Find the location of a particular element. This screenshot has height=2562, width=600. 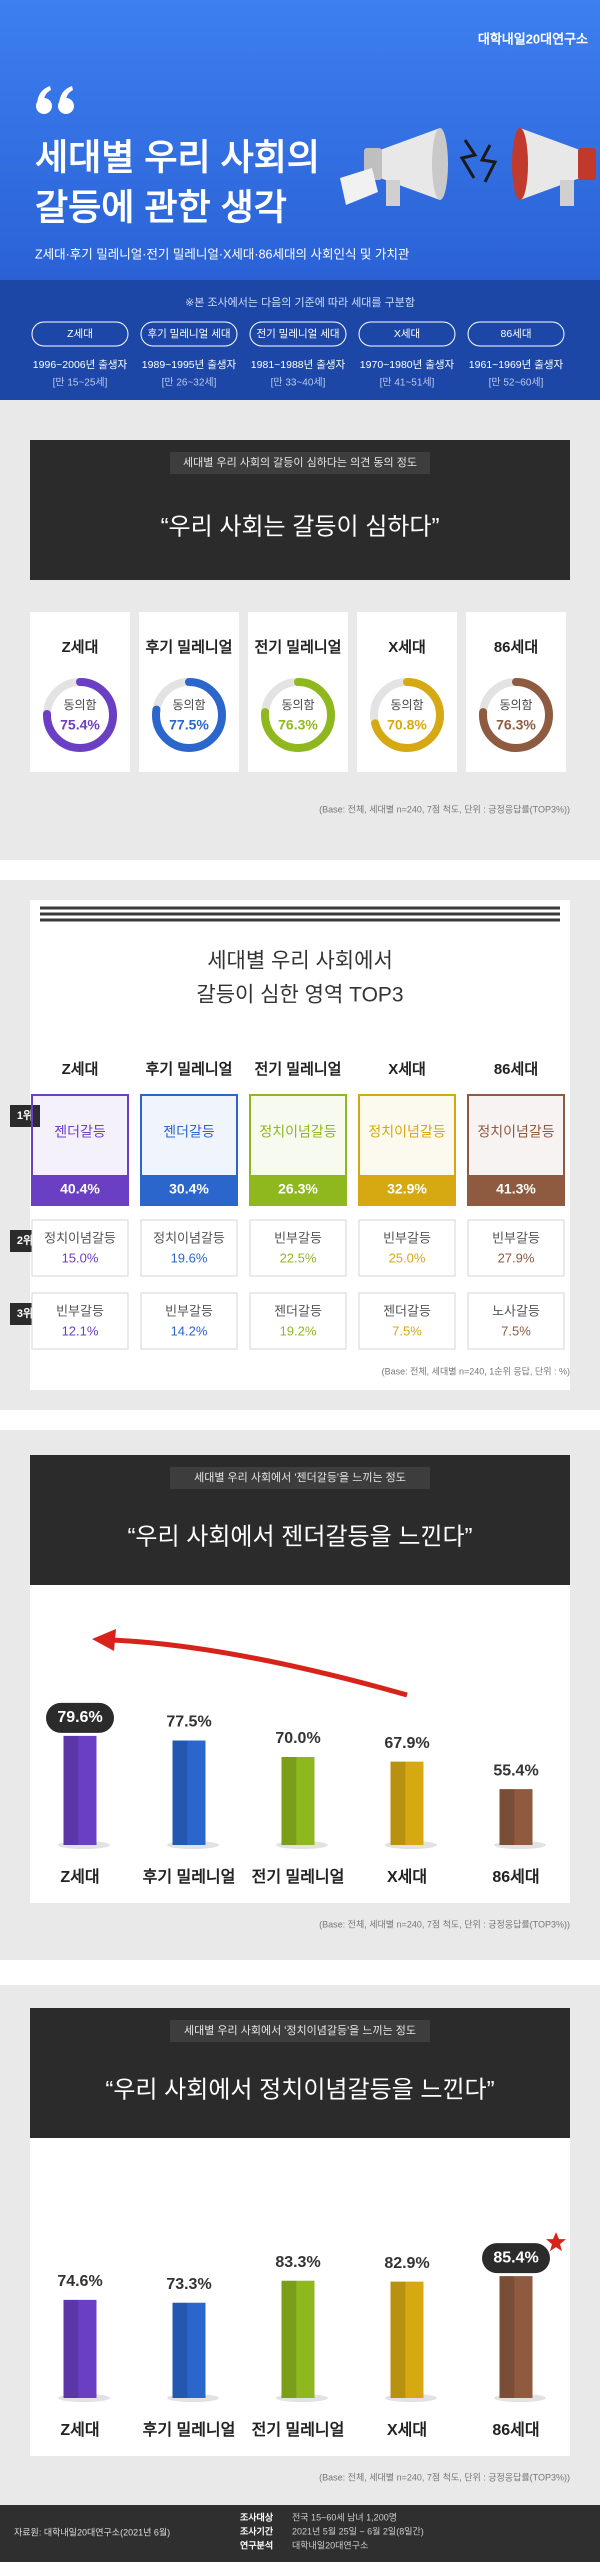

section-title: “우리 사회에서 젠더갈등을 느낀다” is located at coordinates (299, 1536).